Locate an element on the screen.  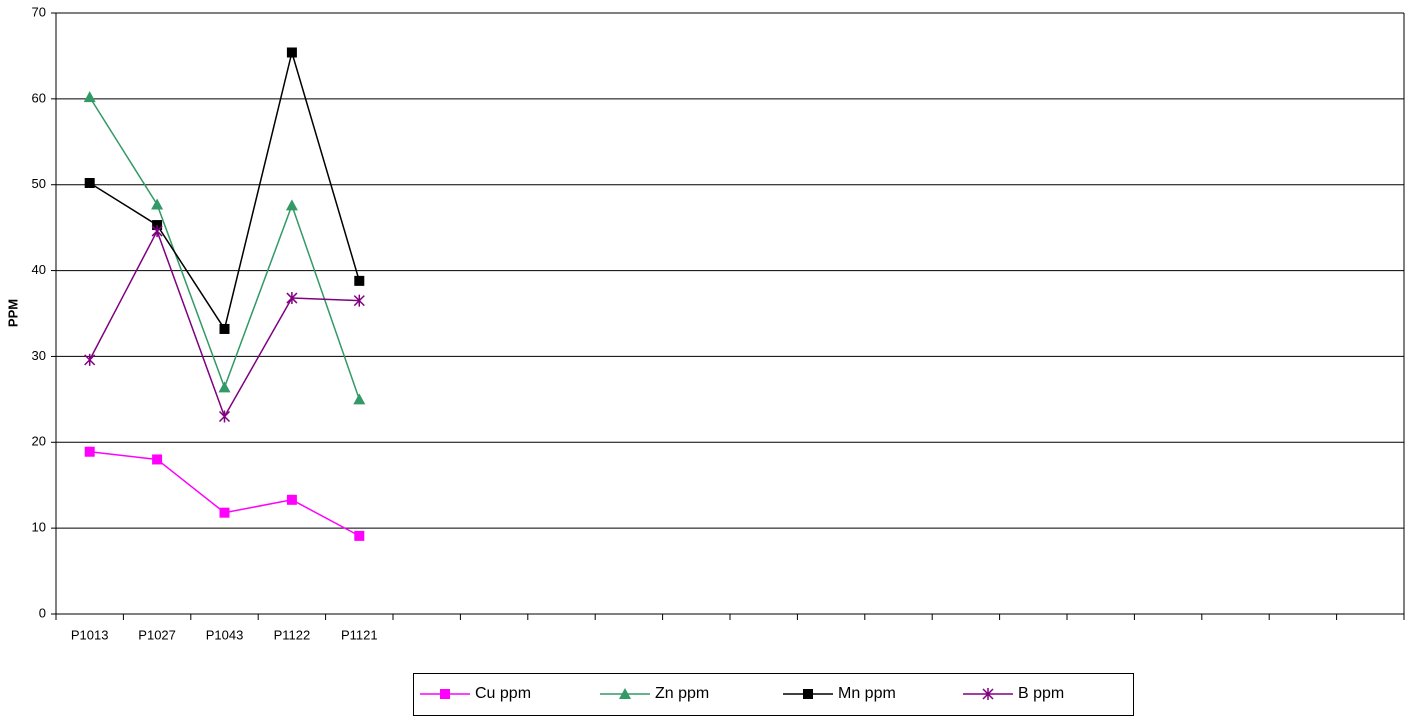
x-tick-label: P1013 is located at coordinates (90, 634).